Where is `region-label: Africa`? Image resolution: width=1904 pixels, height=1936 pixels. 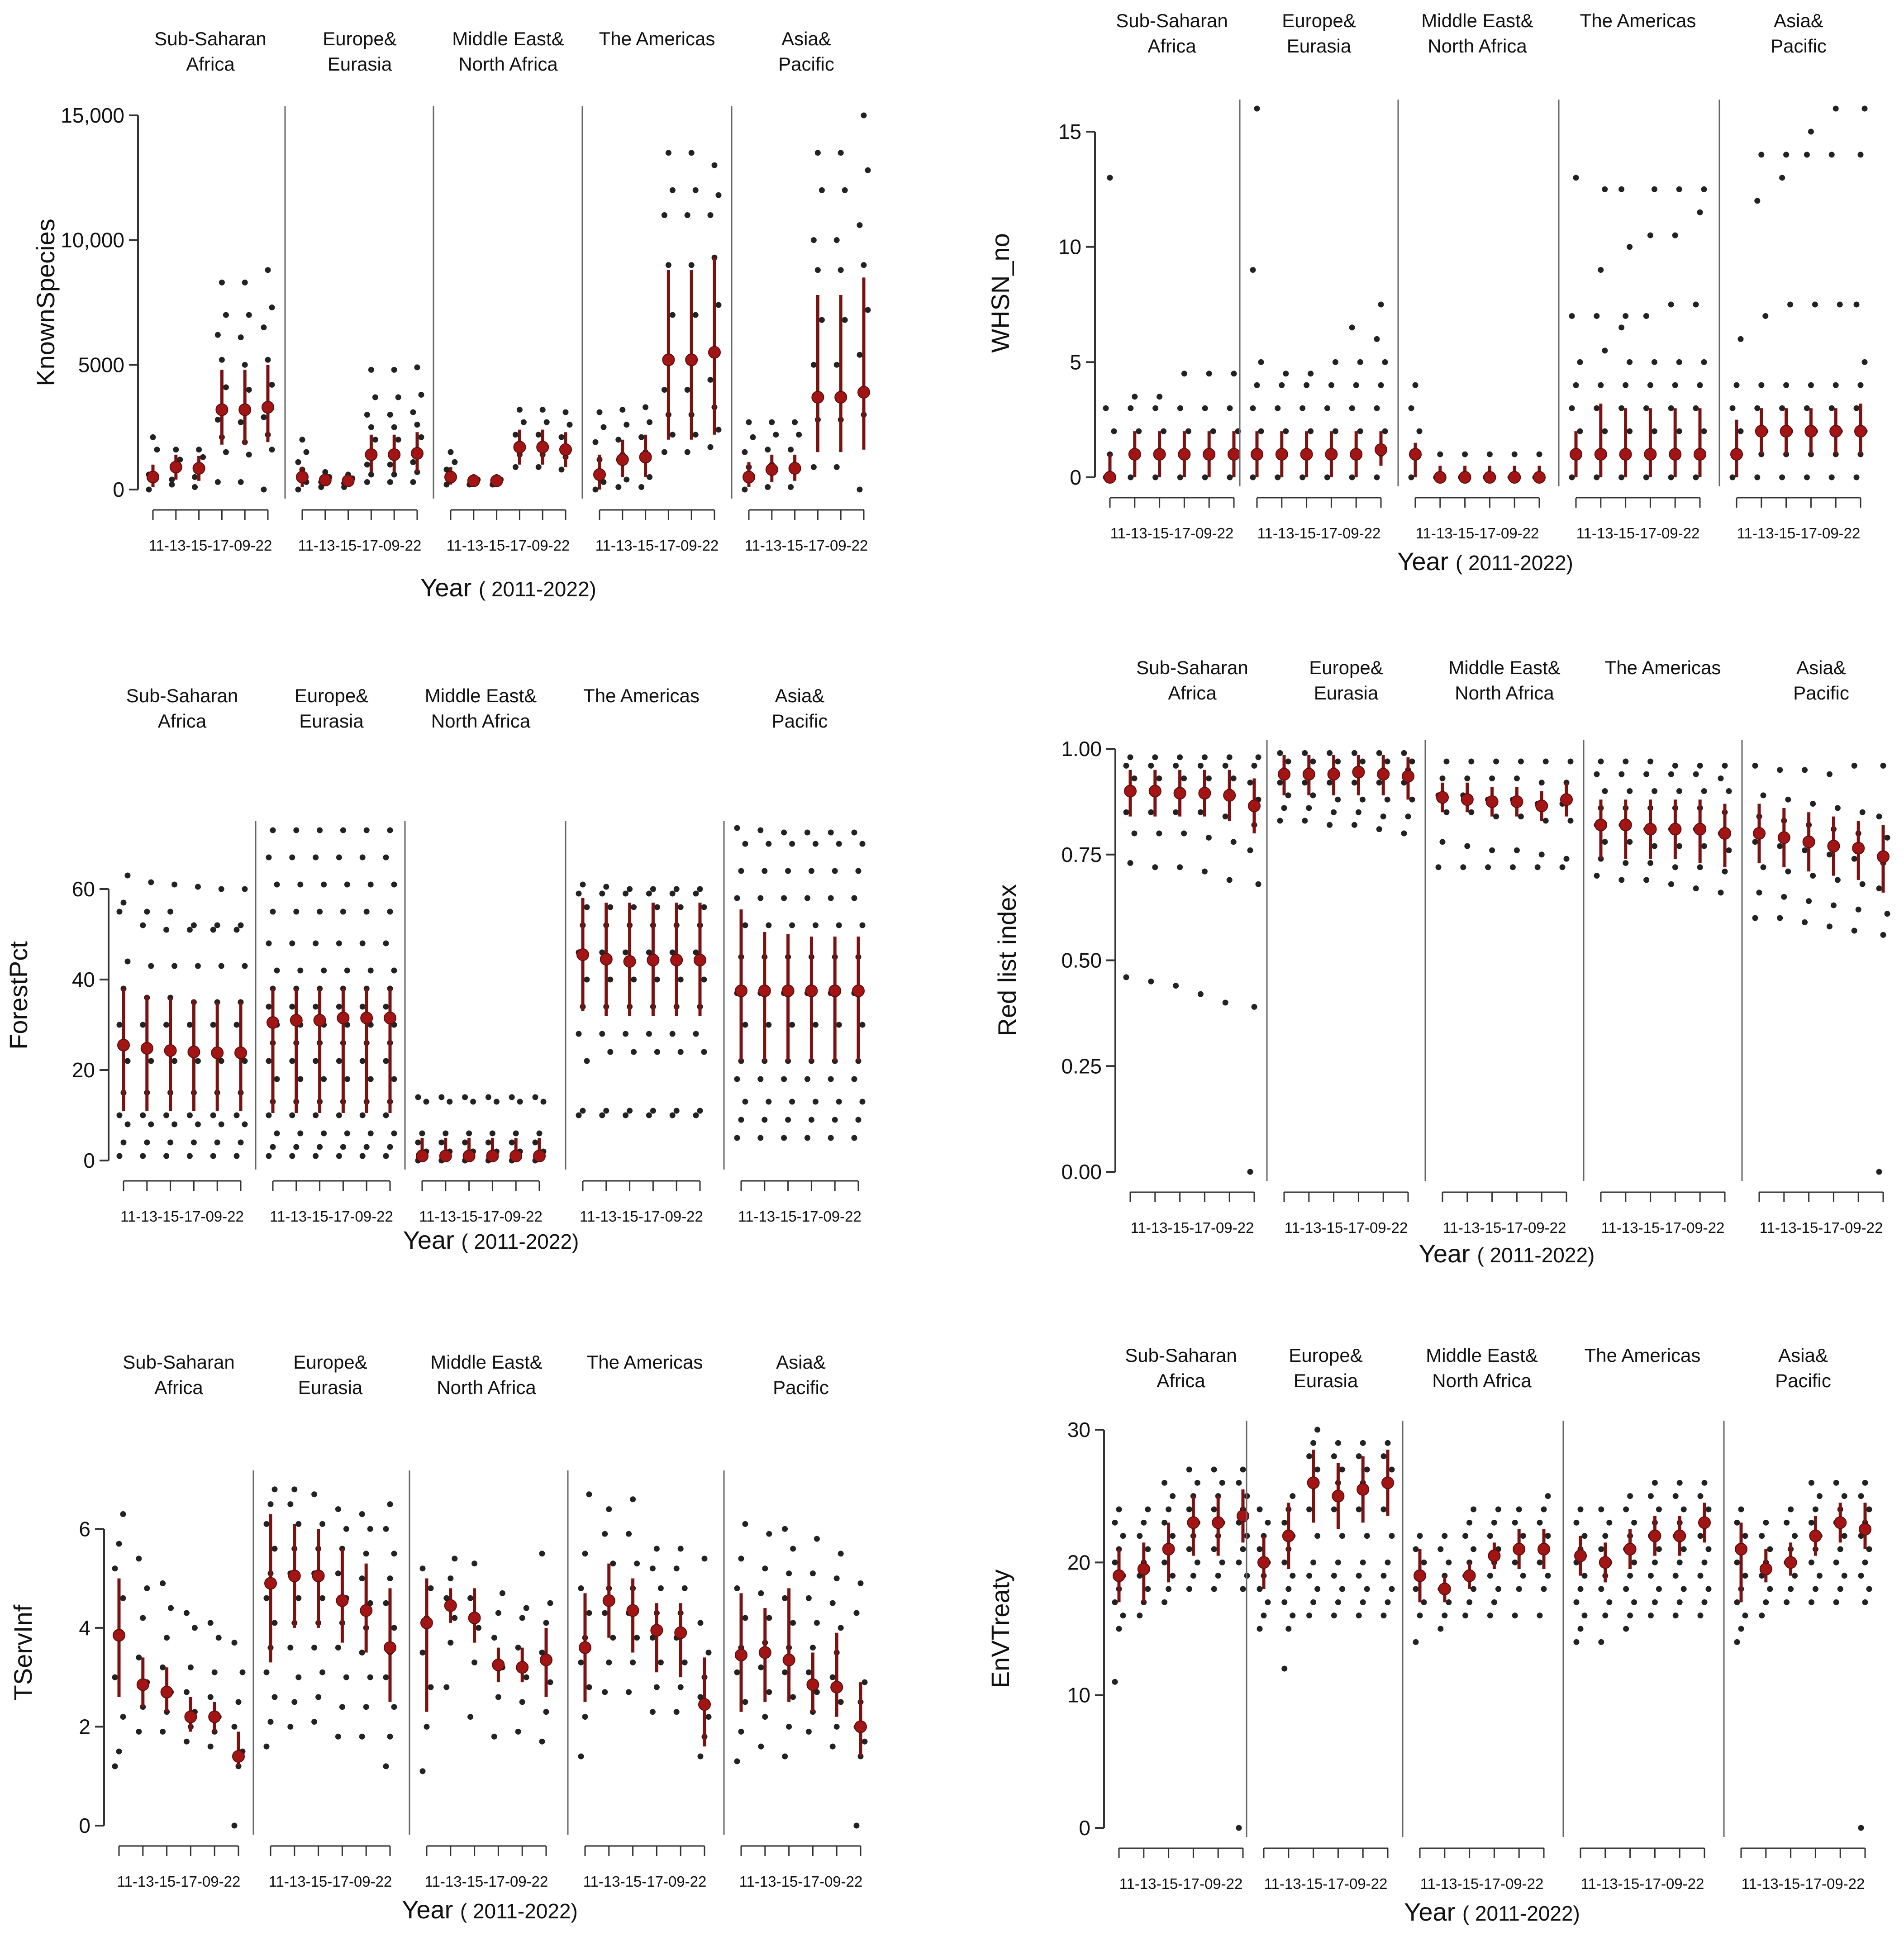 region-label: Africa is located at coordinates (182, 721).